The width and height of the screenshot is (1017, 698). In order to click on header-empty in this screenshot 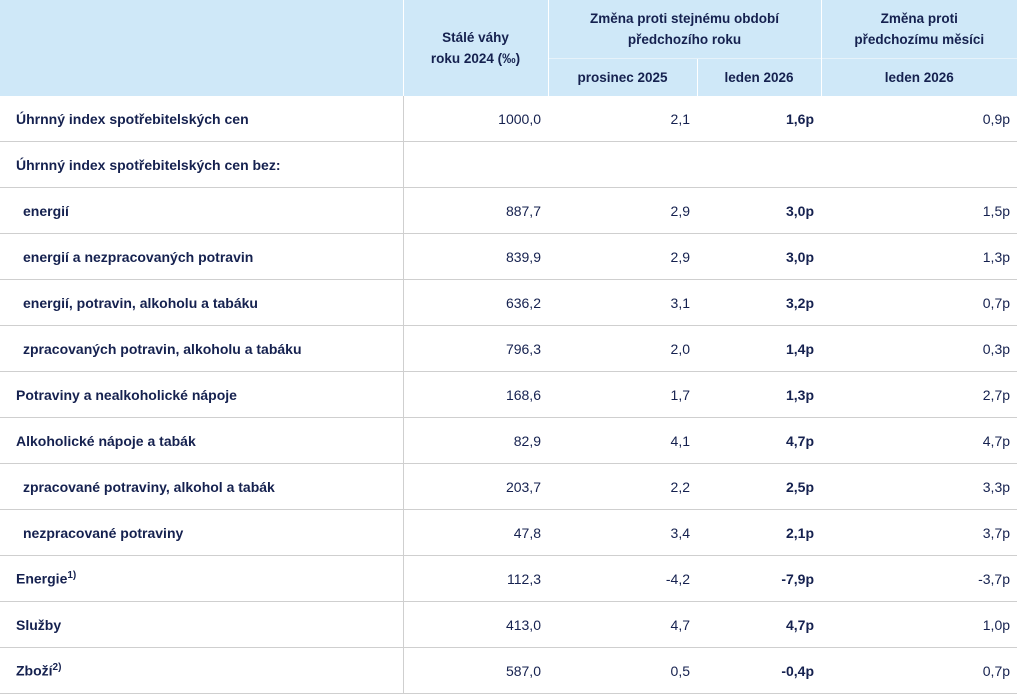, I will do `click(201, 48)`.